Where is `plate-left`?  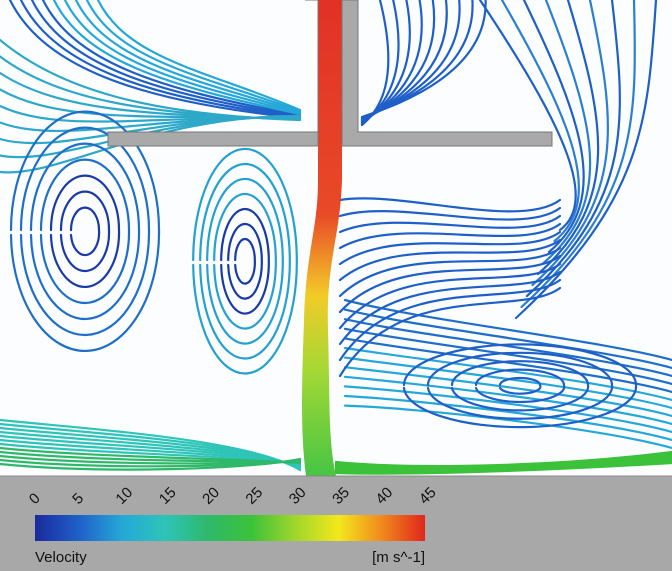 plate-left is located at coordinates (213, 73).